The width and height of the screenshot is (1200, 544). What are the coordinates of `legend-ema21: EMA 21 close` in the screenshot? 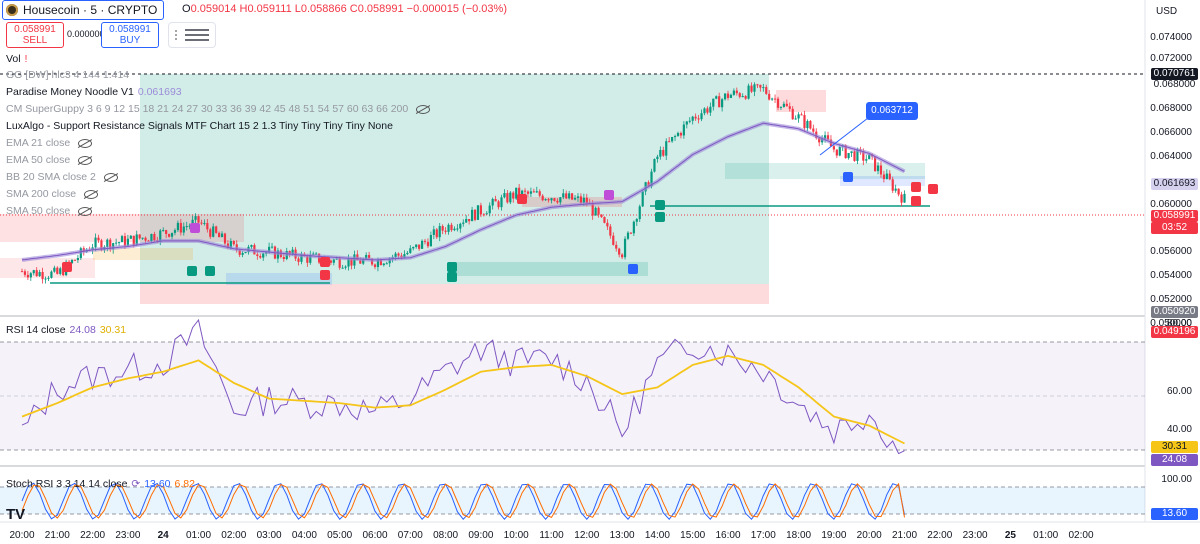 It's located at (49, 143).